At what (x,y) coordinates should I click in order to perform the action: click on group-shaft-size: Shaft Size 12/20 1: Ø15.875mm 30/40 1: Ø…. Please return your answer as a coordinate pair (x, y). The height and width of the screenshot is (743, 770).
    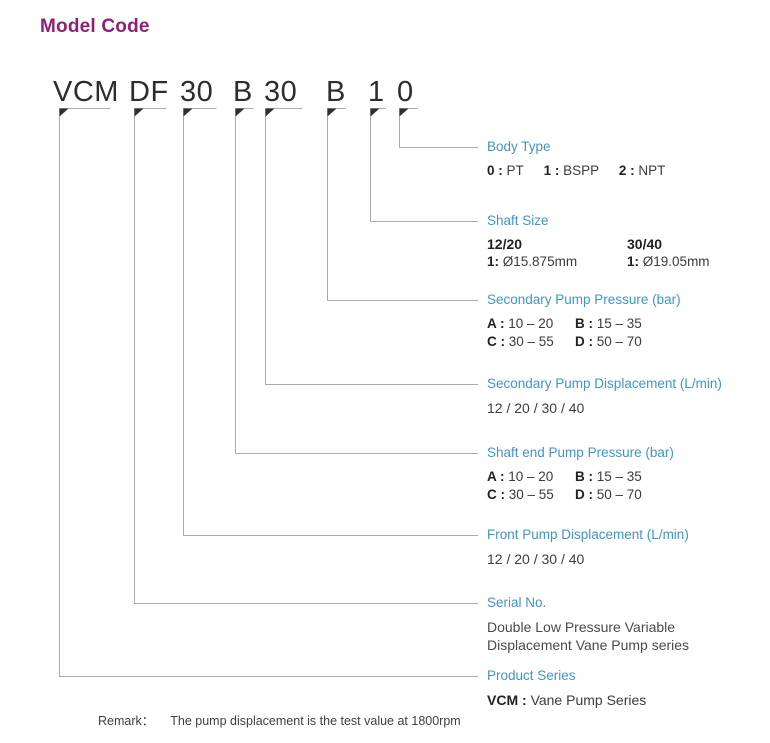
    Looking at the image, I should click on (598, 242).